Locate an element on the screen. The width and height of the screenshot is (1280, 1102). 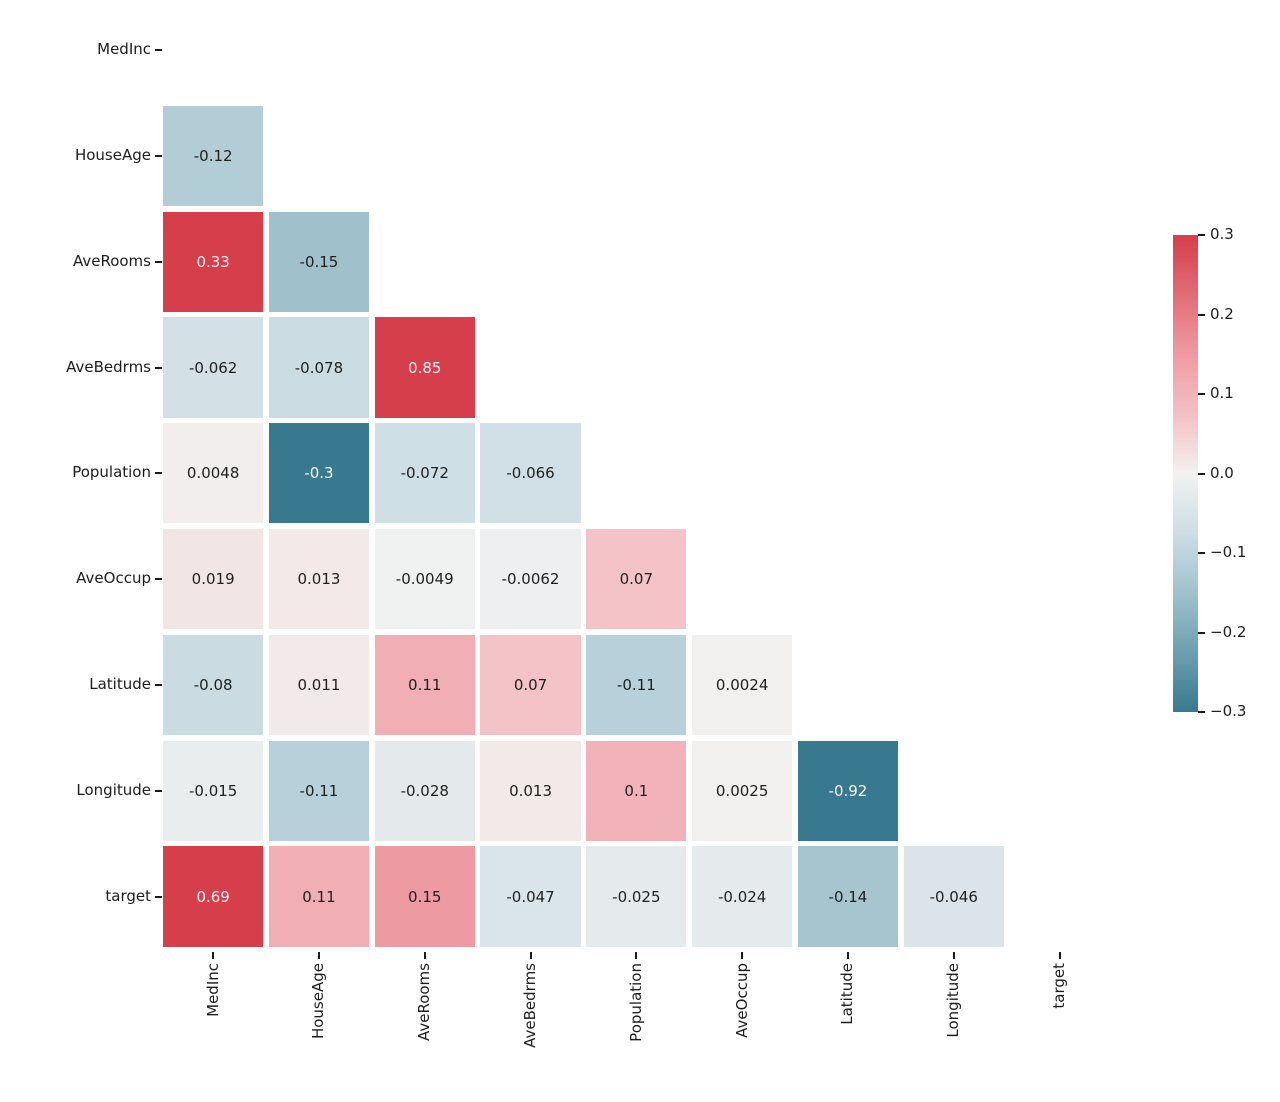
heatmap-cell-Latitude-AveBedrms: 0.07 is located at coordinates (530, 685).